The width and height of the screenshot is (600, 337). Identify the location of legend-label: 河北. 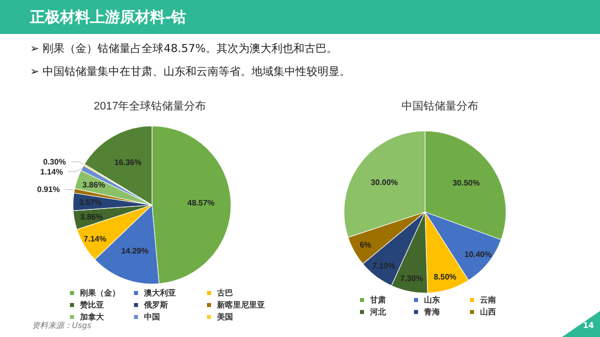
(378, 312).